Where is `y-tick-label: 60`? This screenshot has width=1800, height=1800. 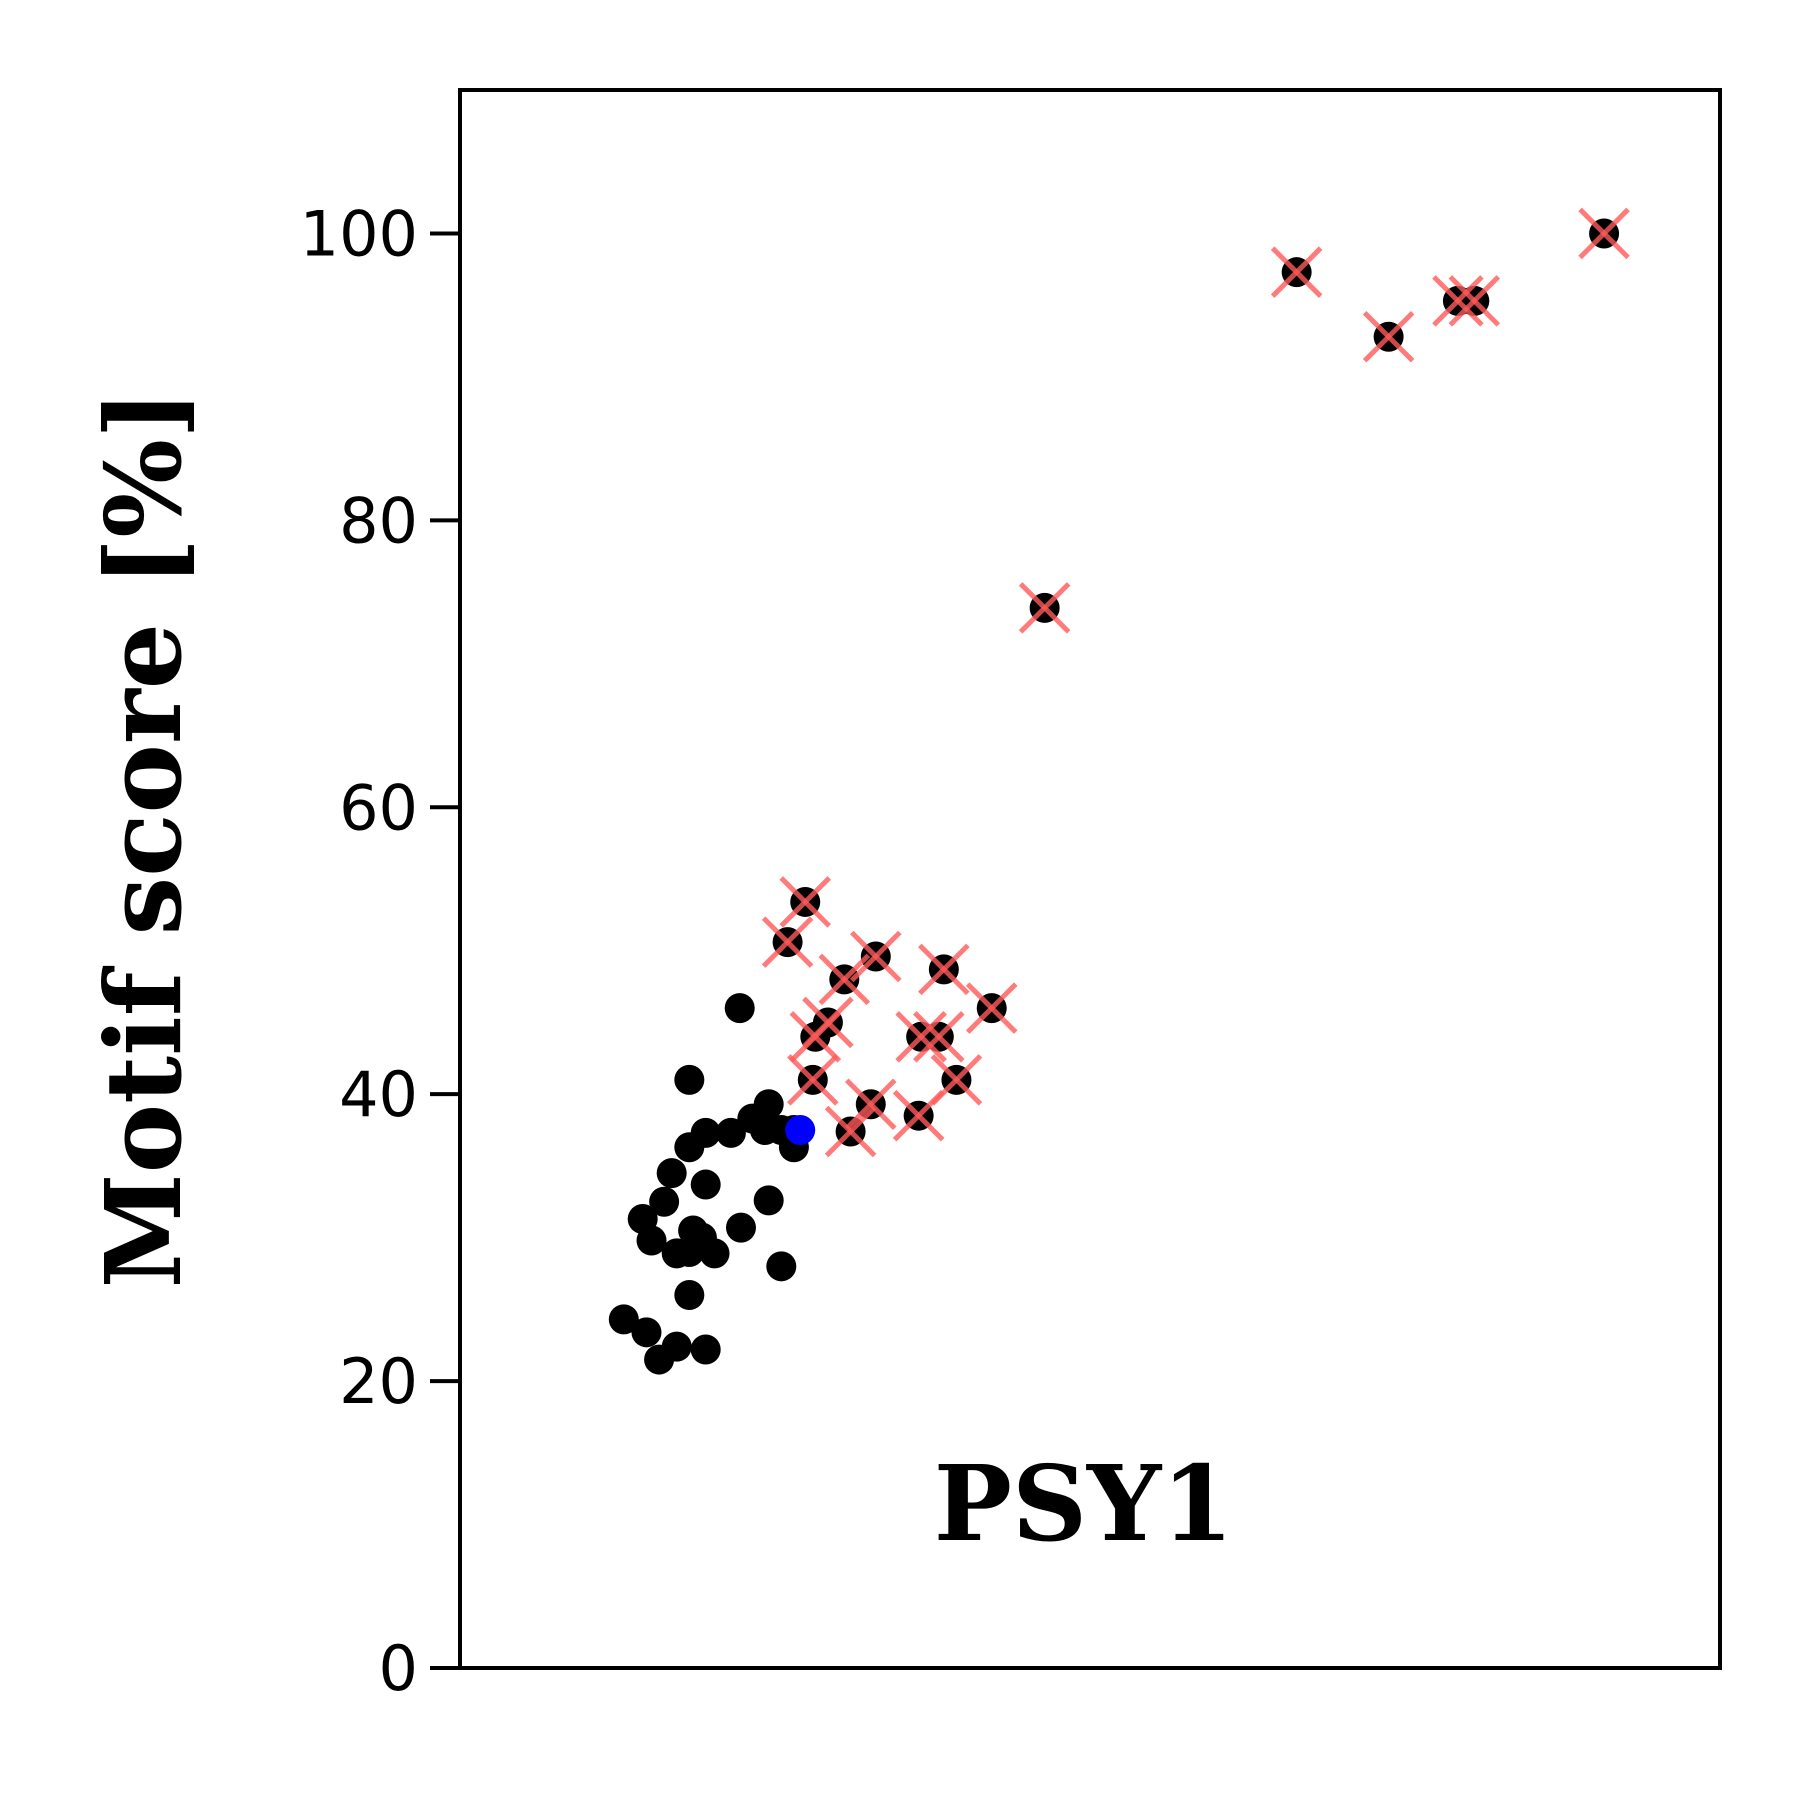
y-tick-label: 60 is located at coordinates (378, 807).